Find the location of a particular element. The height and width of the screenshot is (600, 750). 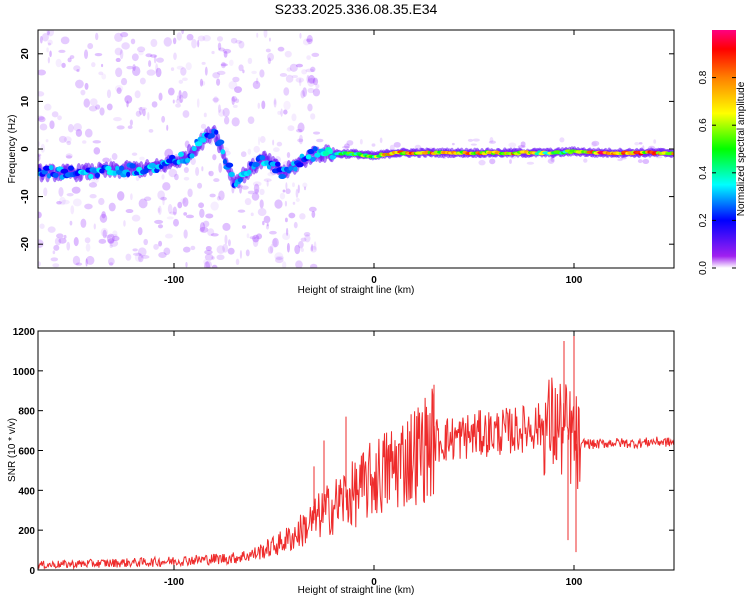

y-tick-label: 1000 is located at coordinates (24, 372).